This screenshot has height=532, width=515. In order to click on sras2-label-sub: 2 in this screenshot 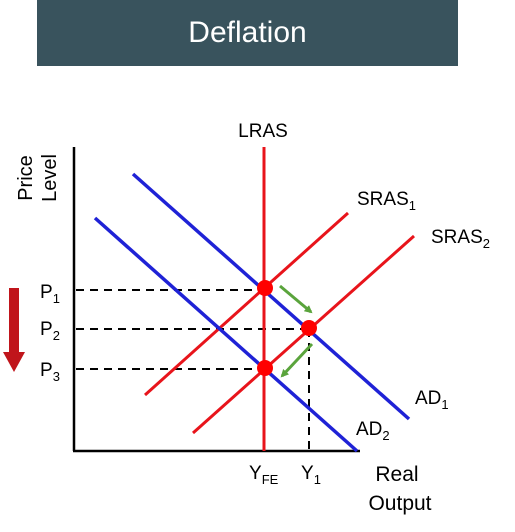, I will do `click(486, 243)`.